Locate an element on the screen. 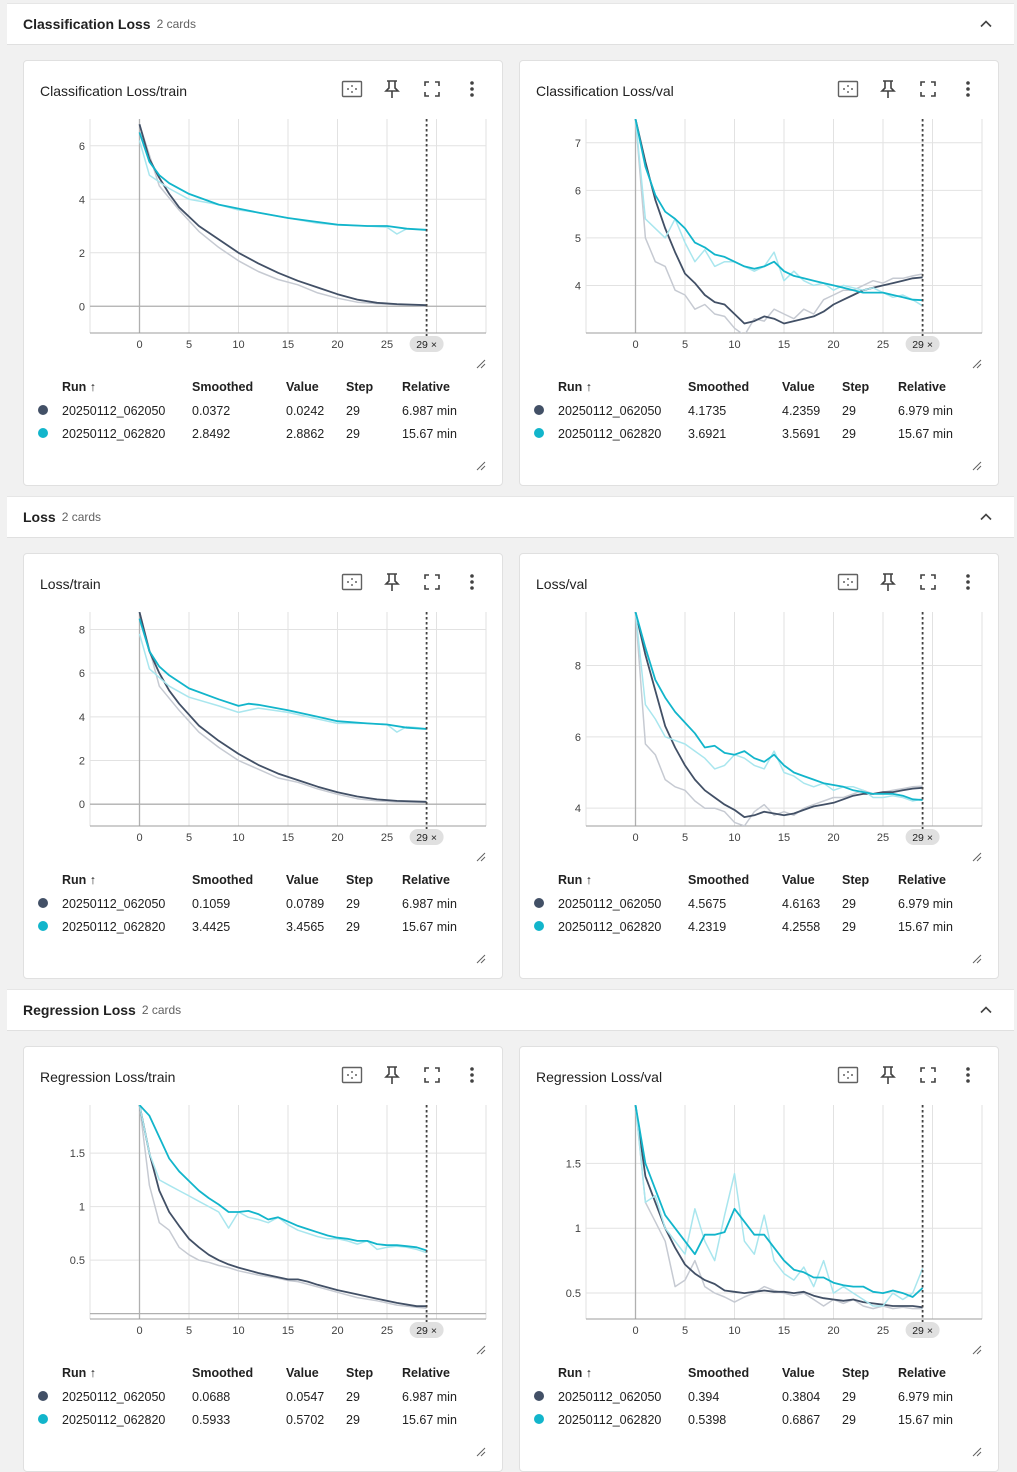  run-row: 20250112_062820 4.2319 4.2558 29 15.67 min is located at coordinates (761, 926).